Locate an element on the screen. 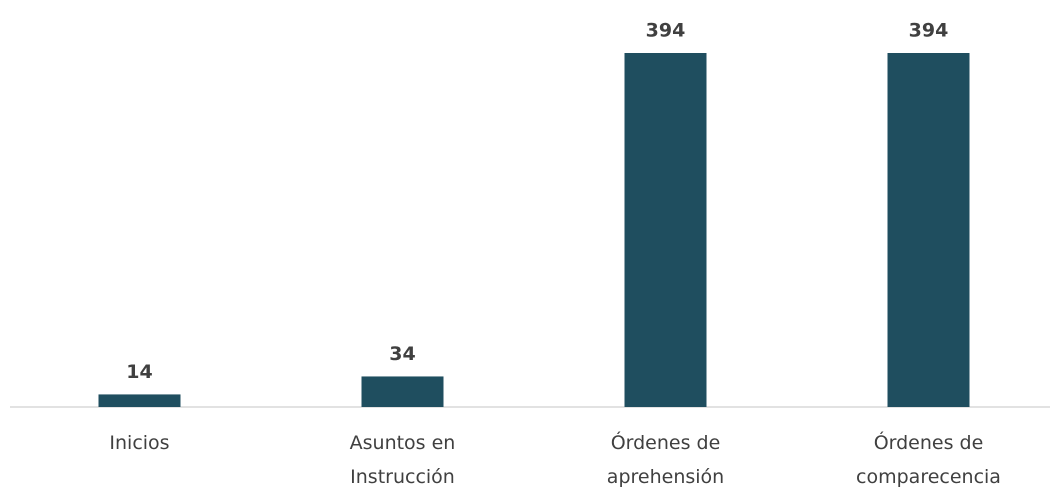  value-label: 14 is located at coordinates (139, 372).